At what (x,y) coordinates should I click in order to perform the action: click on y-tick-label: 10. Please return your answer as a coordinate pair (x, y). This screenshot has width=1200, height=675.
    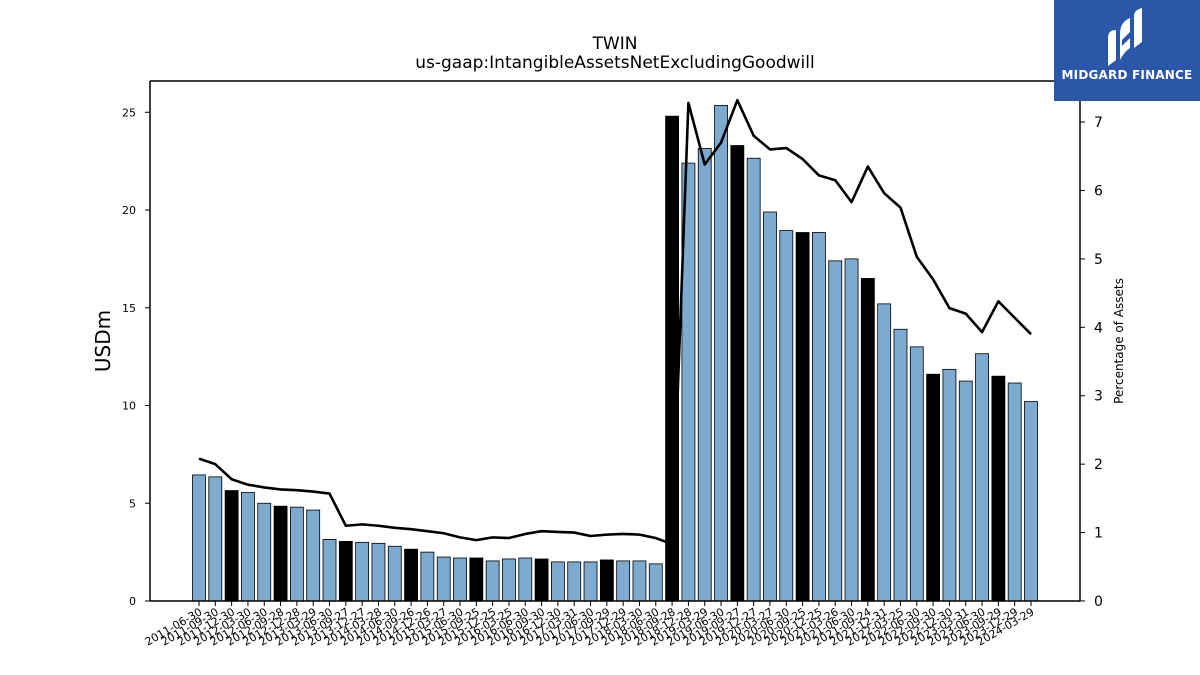
    Looking at the image, I should click on (129, 406).